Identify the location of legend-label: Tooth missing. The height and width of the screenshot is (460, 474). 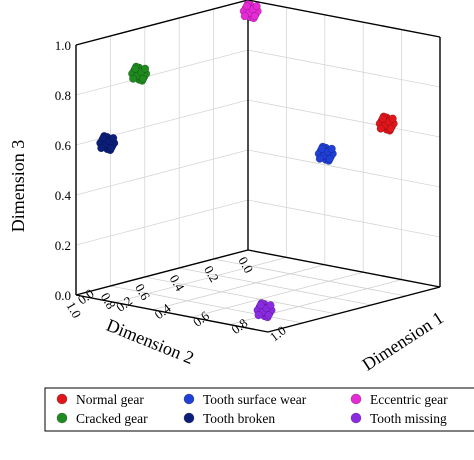
(408, 418).